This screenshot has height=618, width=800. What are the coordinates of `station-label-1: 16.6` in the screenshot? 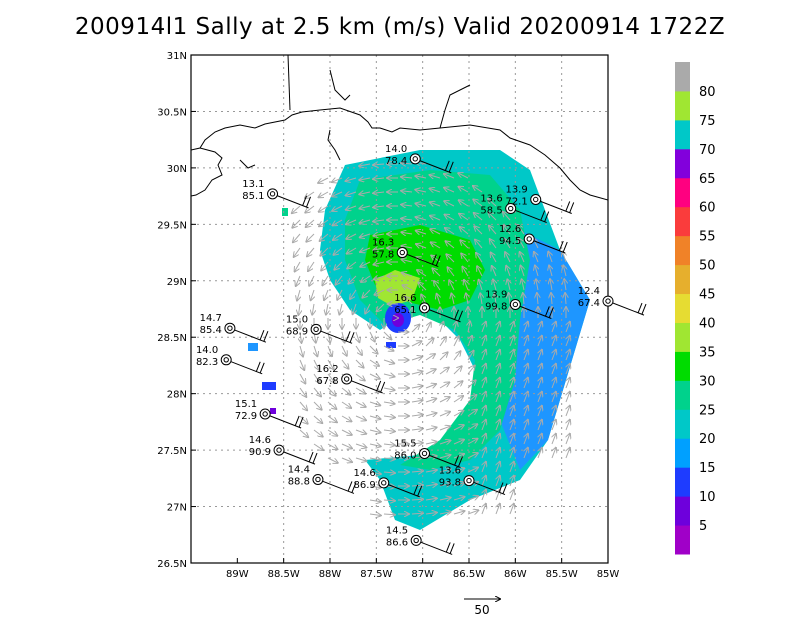 It's located at (405, 298).